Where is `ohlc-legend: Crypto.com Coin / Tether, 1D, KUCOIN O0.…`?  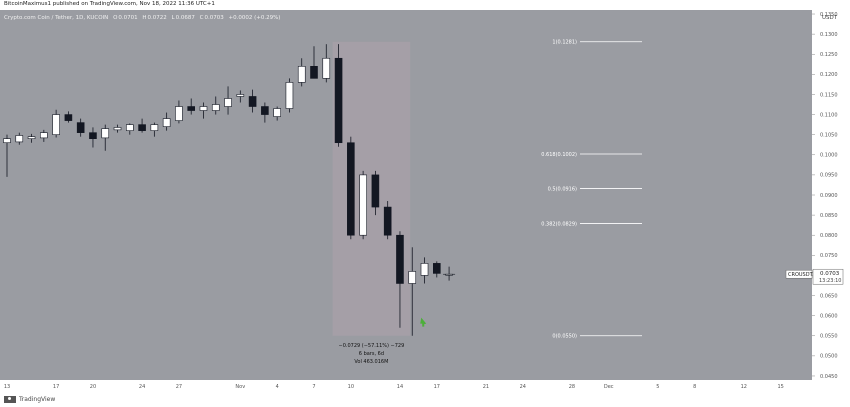 ohlc-legend: Crypto.com Coin / Tether, 1D, KUCOIN O0.… is located at coordinates (142, 18).